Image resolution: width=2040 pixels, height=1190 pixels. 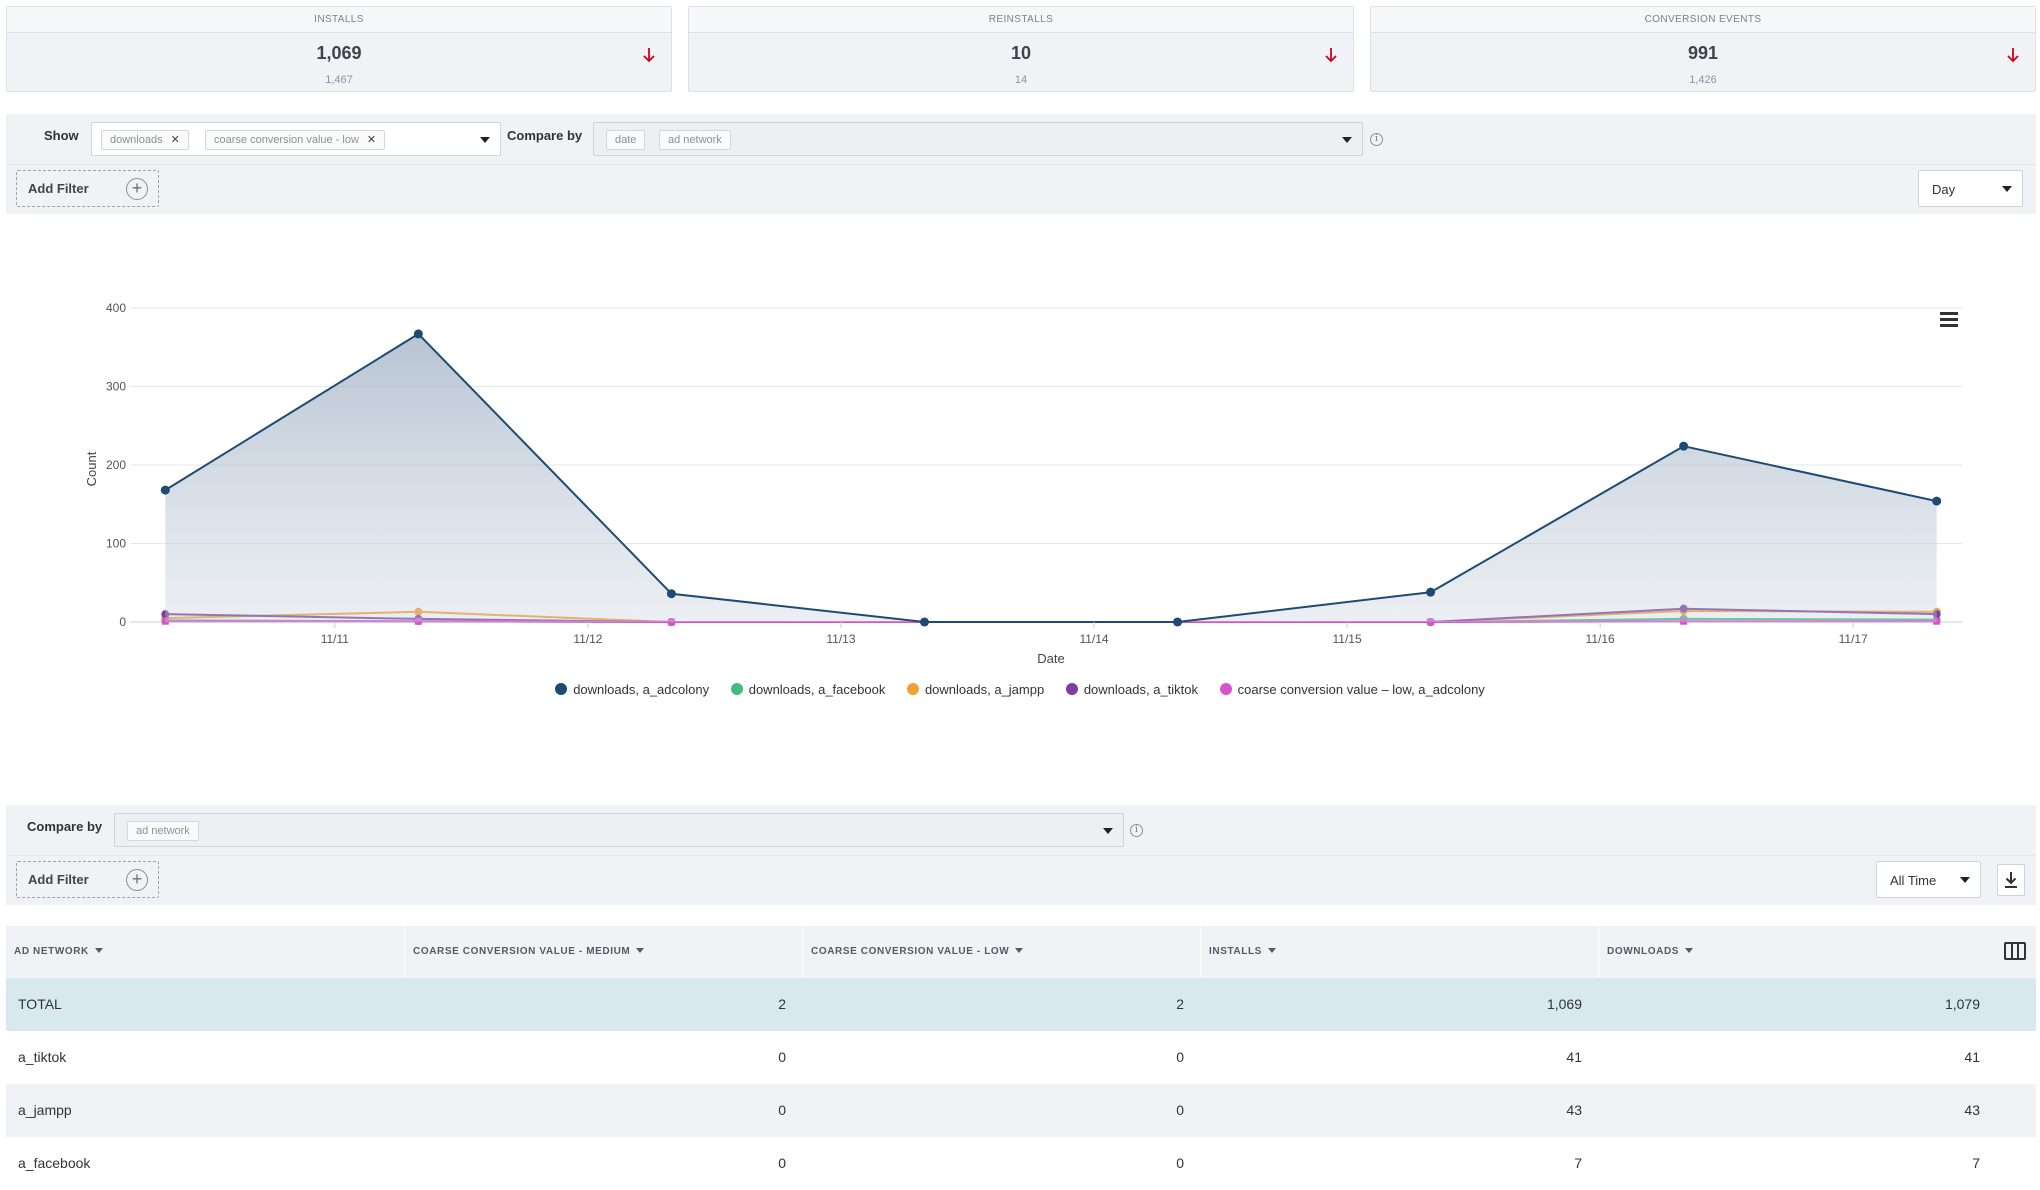 I want to click on chart-menu-icon, so click(x=1949, y=320).